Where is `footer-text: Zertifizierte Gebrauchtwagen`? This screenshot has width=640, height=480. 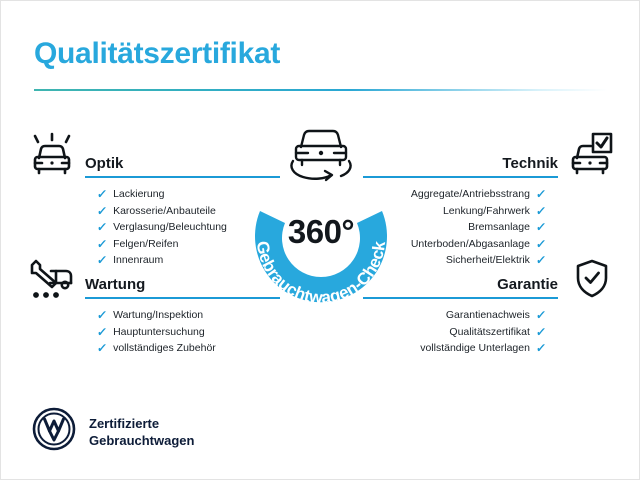
footer-text: Zertifizierte Gebrauchtwagen is located at coordinates (141, 432).